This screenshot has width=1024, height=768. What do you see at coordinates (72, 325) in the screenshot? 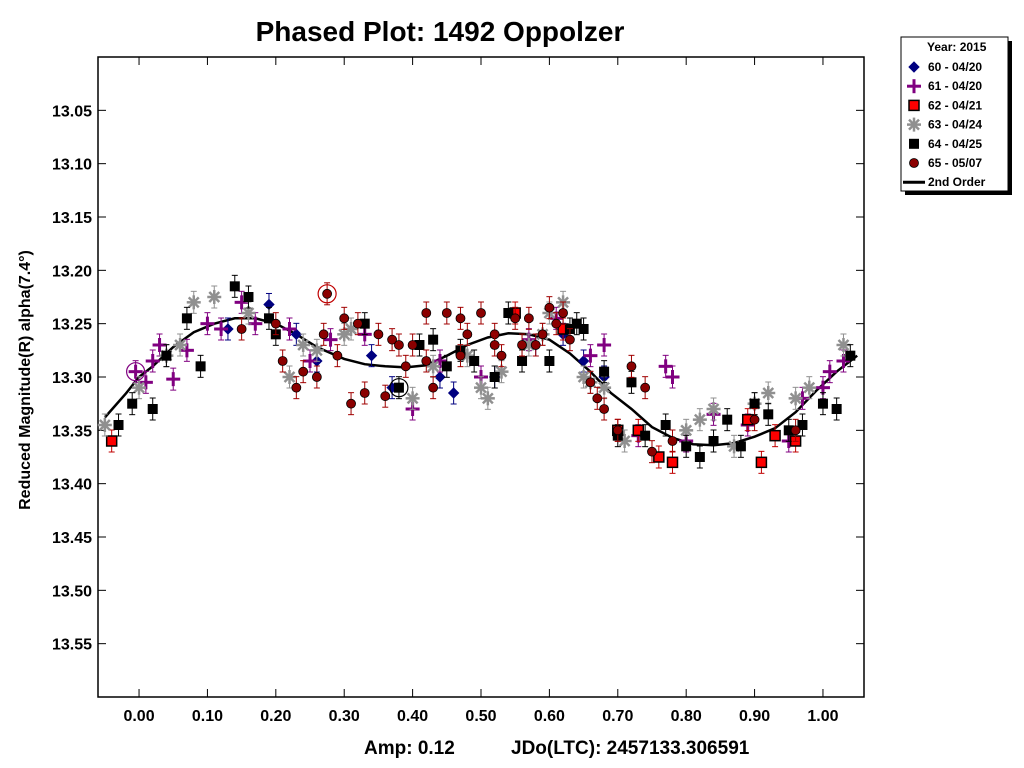
I see `y-tick-label: 13.25` at bounding box center [72, 325].